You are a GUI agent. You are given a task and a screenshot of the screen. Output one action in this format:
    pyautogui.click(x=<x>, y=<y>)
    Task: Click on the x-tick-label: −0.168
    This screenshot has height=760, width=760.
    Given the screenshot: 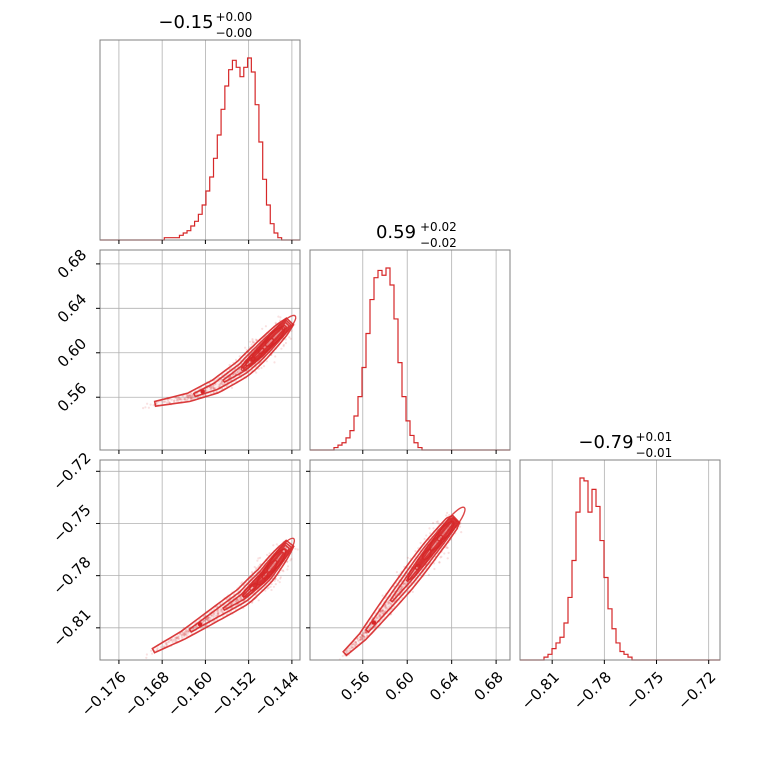 What is the action you would take?
    pyautogui.click(x=147, y=694)
    